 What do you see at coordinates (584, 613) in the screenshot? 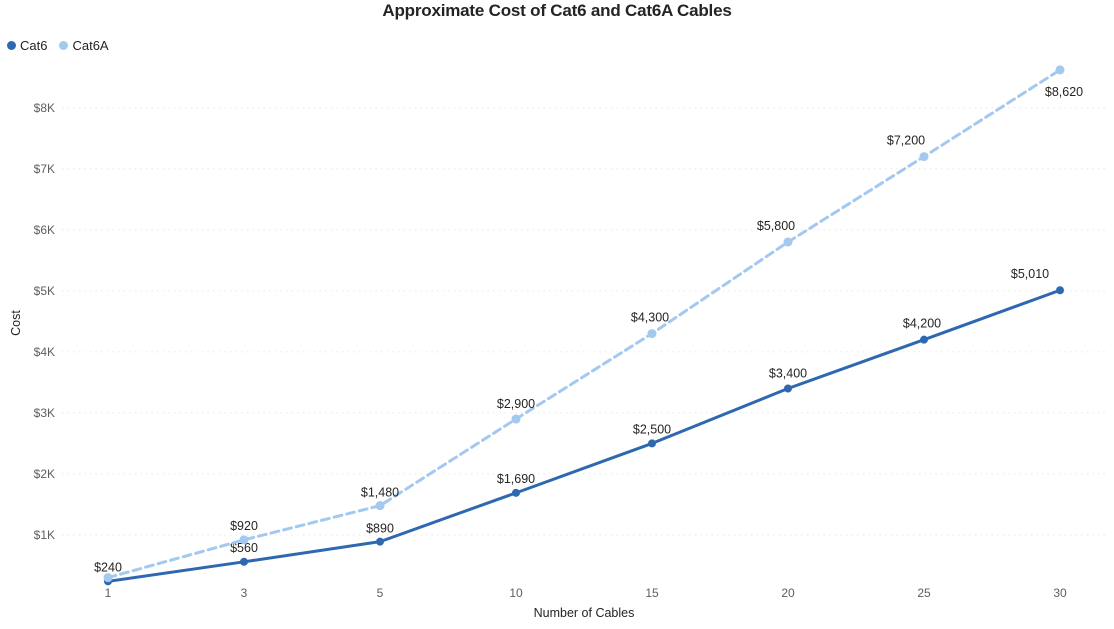
I see `x-axis-title: Number of Cables` at bounding box center [584, 613].